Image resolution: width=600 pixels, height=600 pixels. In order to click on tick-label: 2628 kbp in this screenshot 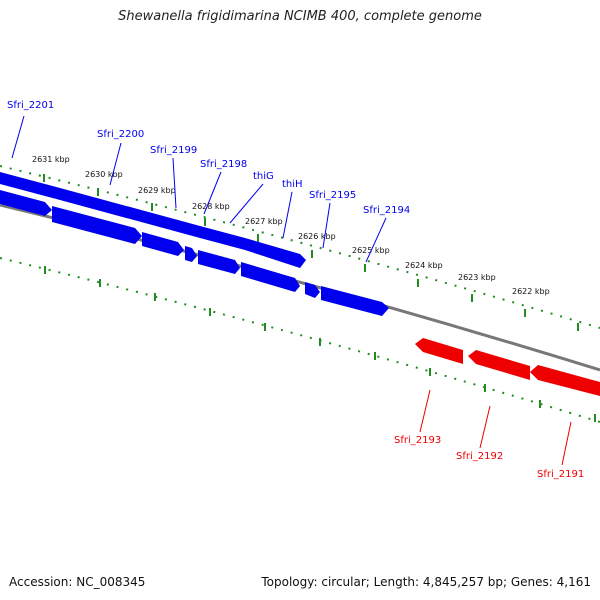, I will do `click(211, 206)`.